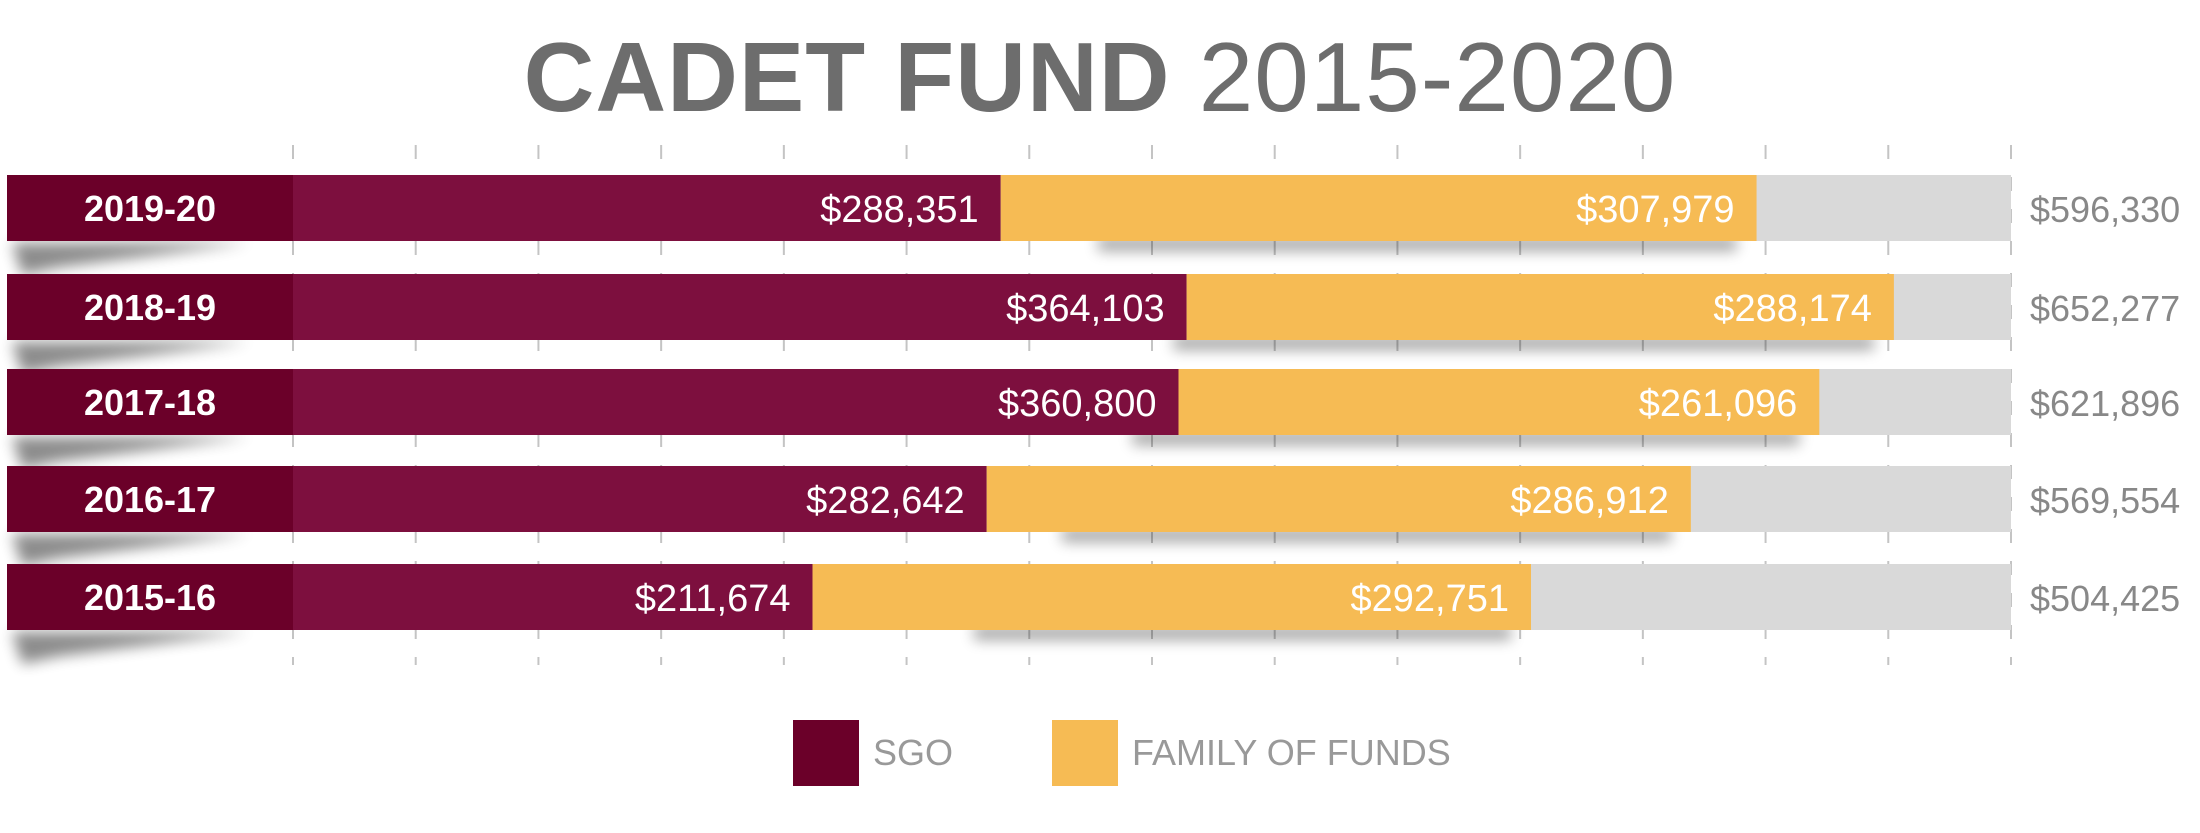 Image resolution: width=2200 pixels, height=833 pixels. What do you see at coordinates (847, 77) in the screenshot?
I see `title-bold: CADET FUND` at bounding box center [847, 77].